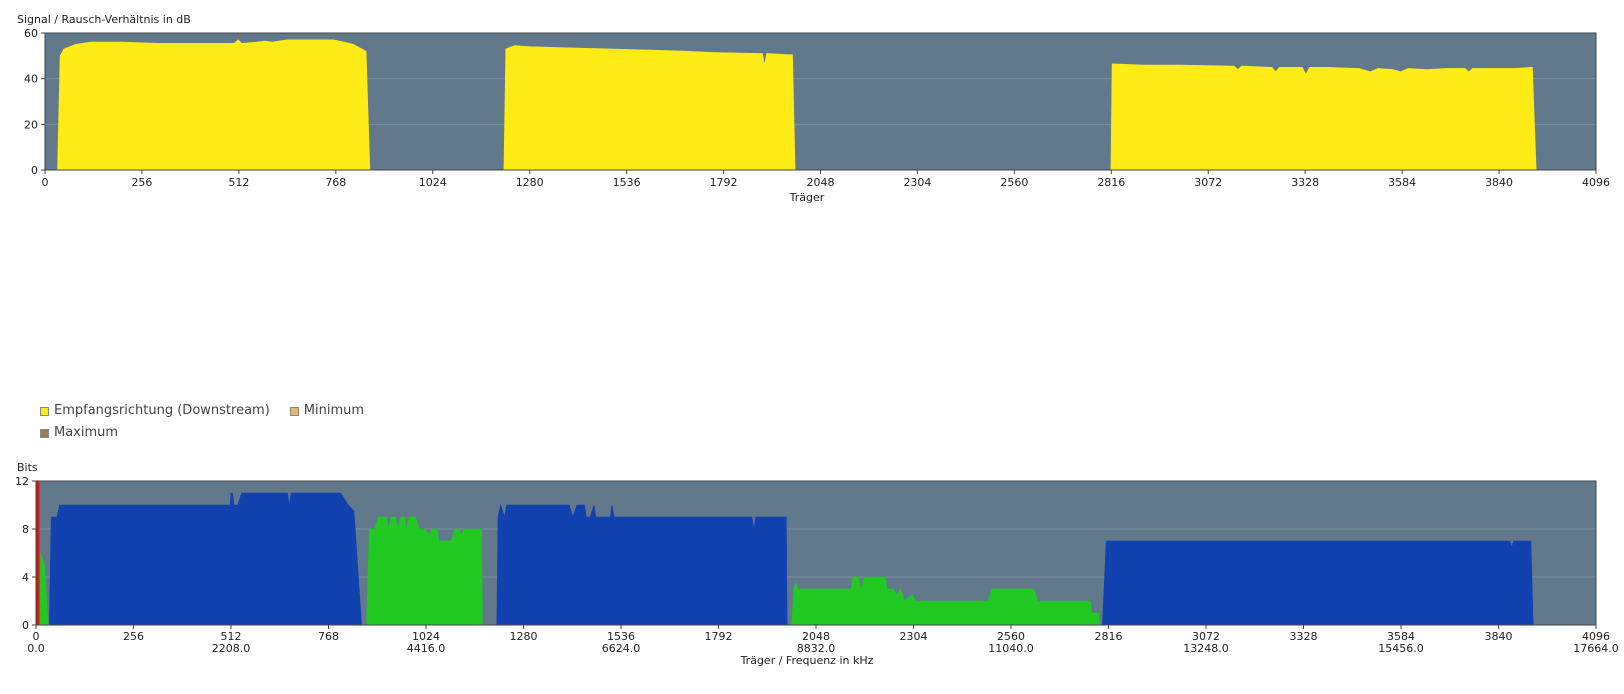  Describe the element at coordinates (426, 636) in the screenshot. I see `bits-x-tick-label: 1024` at that location.